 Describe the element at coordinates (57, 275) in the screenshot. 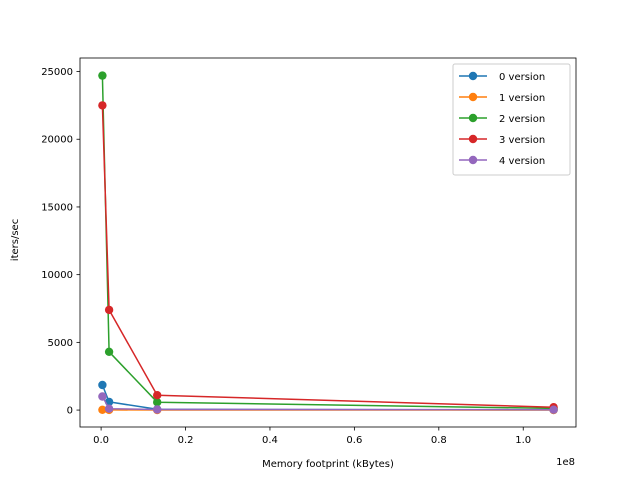

I see `y-tick-label: 10000` at that location.